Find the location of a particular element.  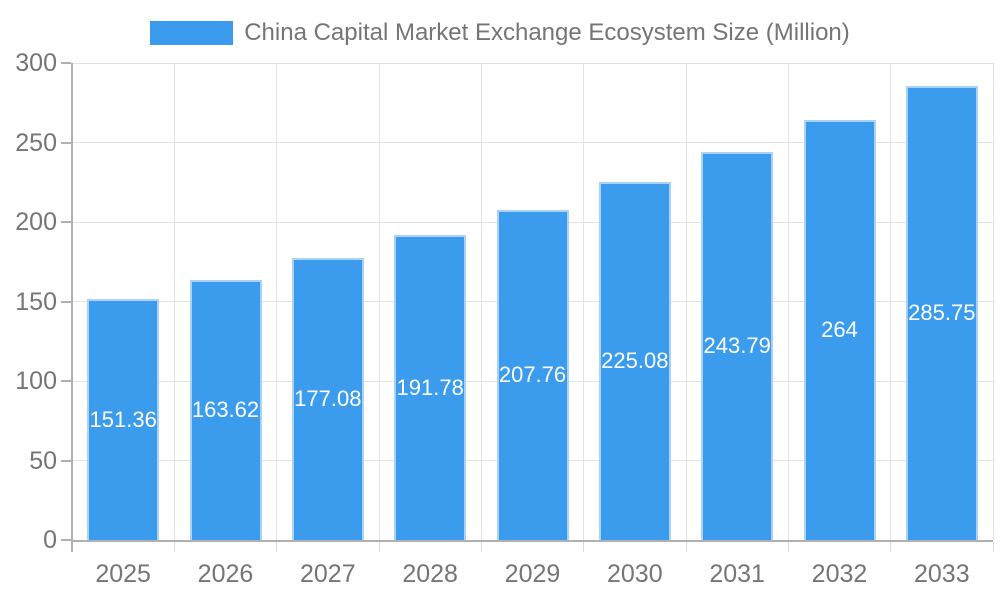

bar-value-label: 225.08 is located at coordinates (635, 361).